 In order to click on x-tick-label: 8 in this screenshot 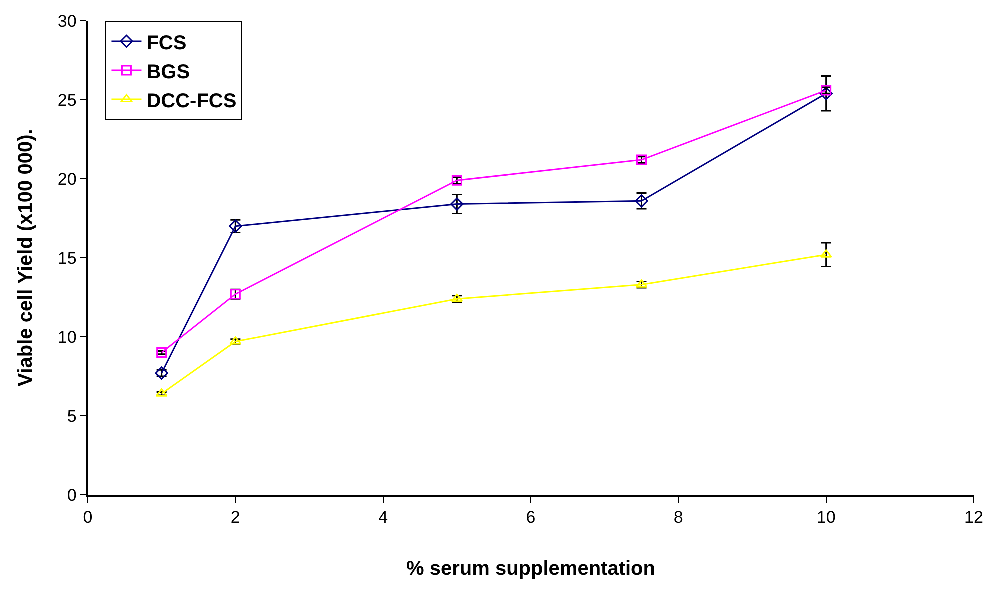, I will do `click(679, 518)`.